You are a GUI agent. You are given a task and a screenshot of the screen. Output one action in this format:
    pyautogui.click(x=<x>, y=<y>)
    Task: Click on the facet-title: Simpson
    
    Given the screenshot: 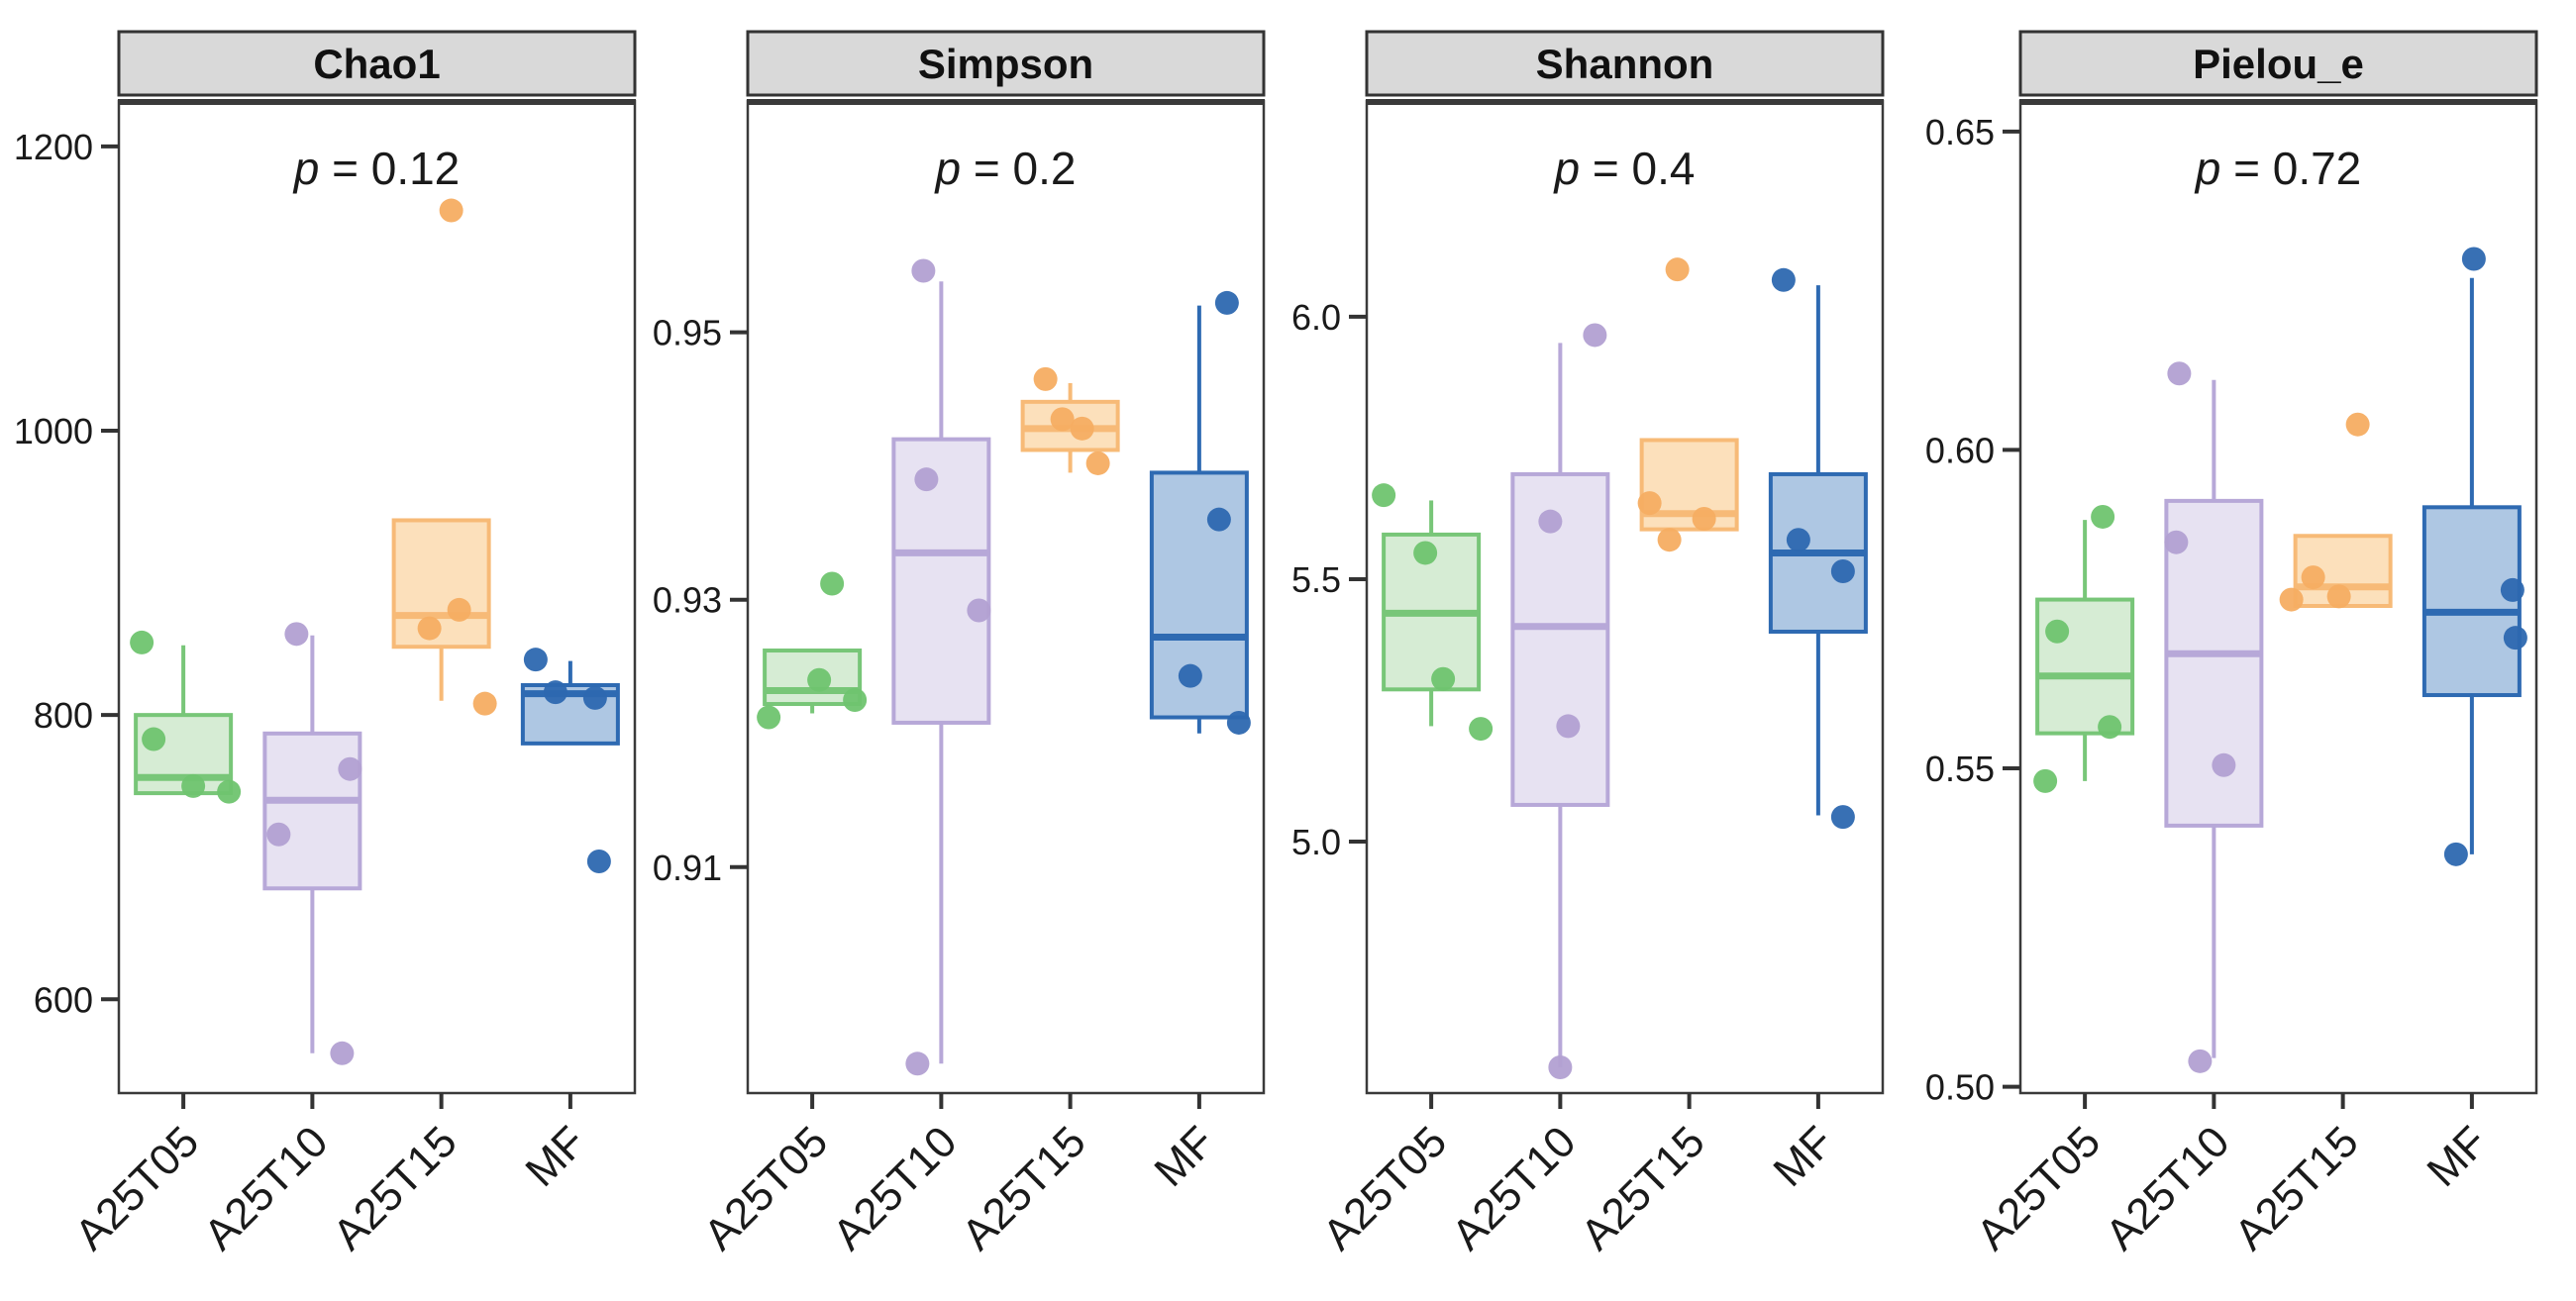 What is the action you would take?
    pyautogui.click(x=1005, y=64)
    